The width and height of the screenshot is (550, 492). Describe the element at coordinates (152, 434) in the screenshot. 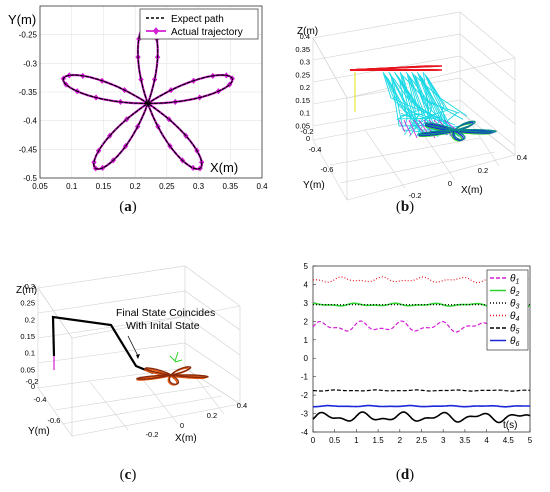

I see `chart-c-xtick: -0.2` at that location.